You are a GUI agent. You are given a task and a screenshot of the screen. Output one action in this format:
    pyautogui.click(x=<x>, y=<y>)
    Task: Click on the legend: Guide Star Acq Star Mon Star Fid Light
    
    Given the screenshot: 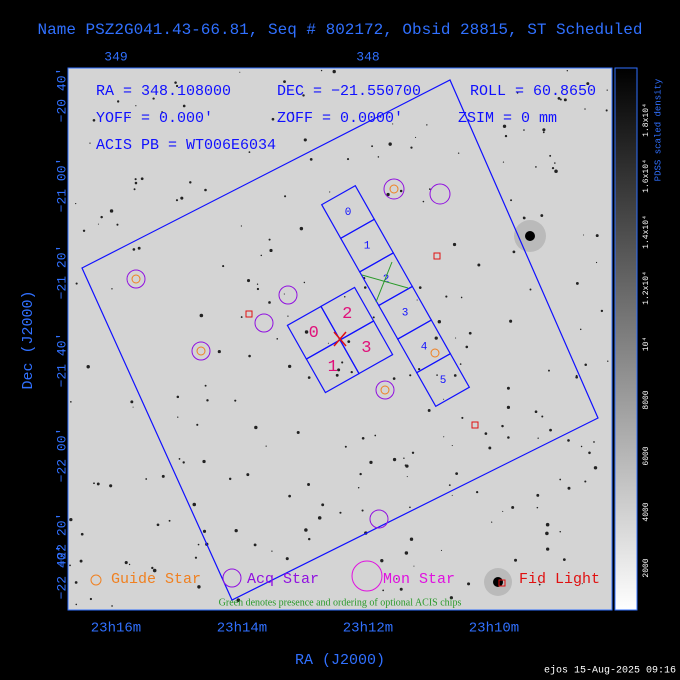 What is the action you would take?
    pyautogui.click(x=345, y=576)
    